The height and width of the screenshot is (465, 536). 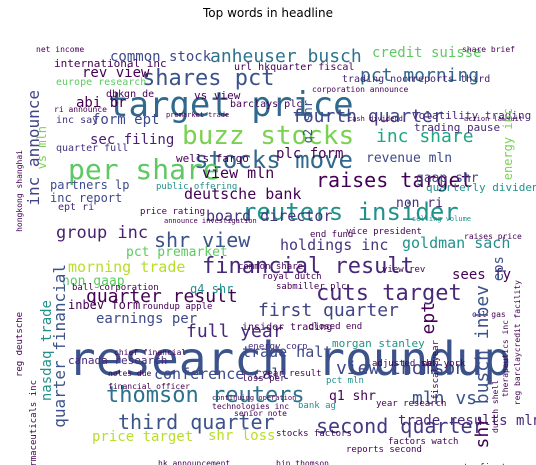 I want to click on word-closed-end: closed end, so click(x=335, y=327).